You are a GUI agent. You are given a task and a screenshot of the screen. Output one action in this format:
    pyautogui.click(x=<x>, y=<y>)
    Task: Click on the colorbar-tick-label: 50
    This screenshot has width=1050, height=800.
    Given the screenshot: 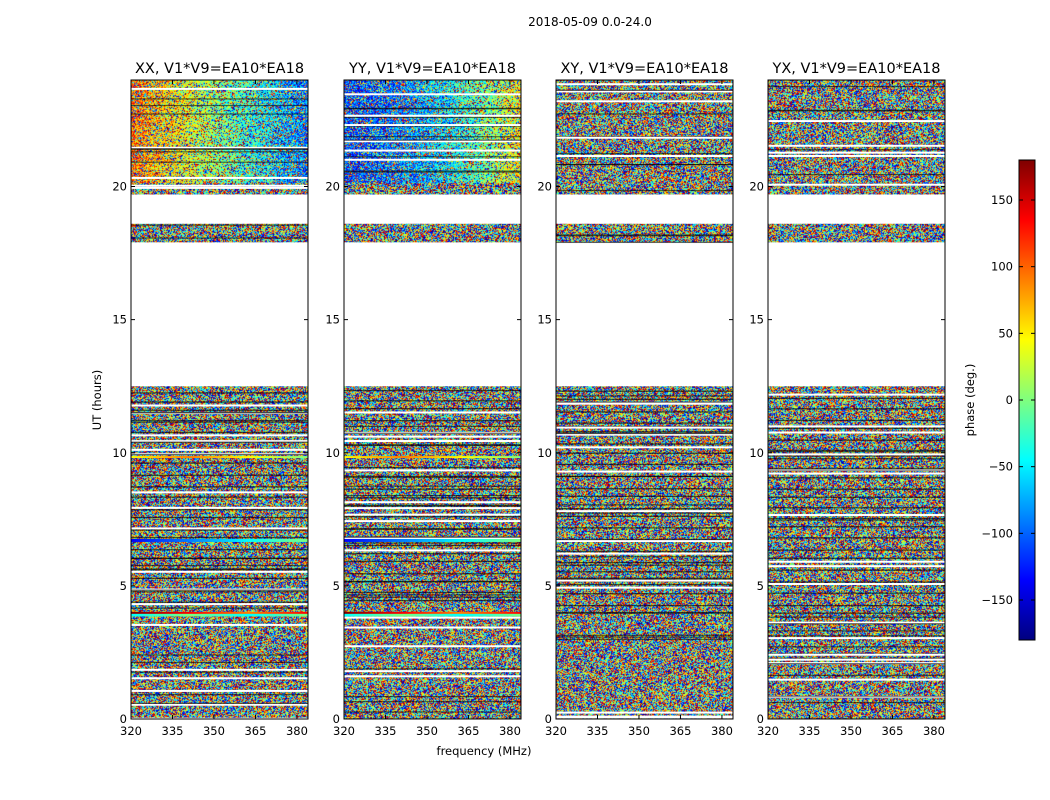 What is the action you would take?
    pyautogui.click(x=1005, y=333)
    